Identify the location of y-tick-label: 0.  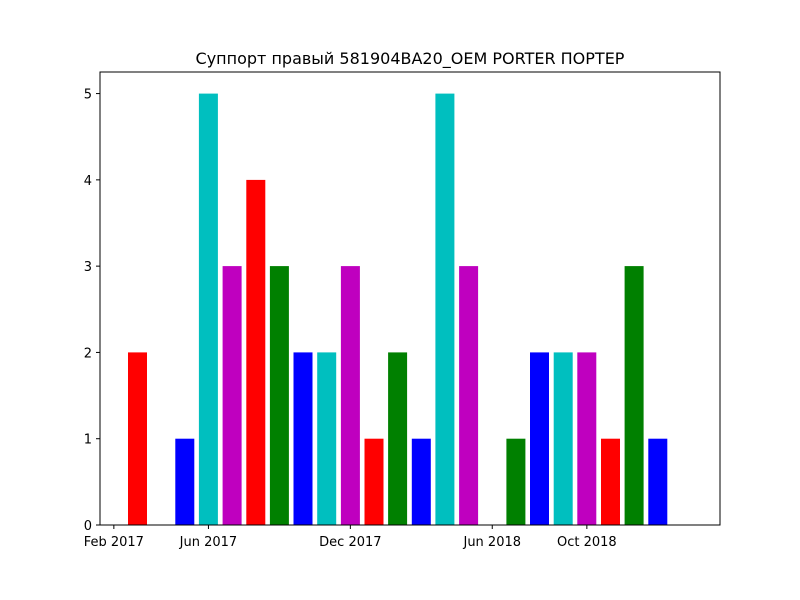
(88, 526).